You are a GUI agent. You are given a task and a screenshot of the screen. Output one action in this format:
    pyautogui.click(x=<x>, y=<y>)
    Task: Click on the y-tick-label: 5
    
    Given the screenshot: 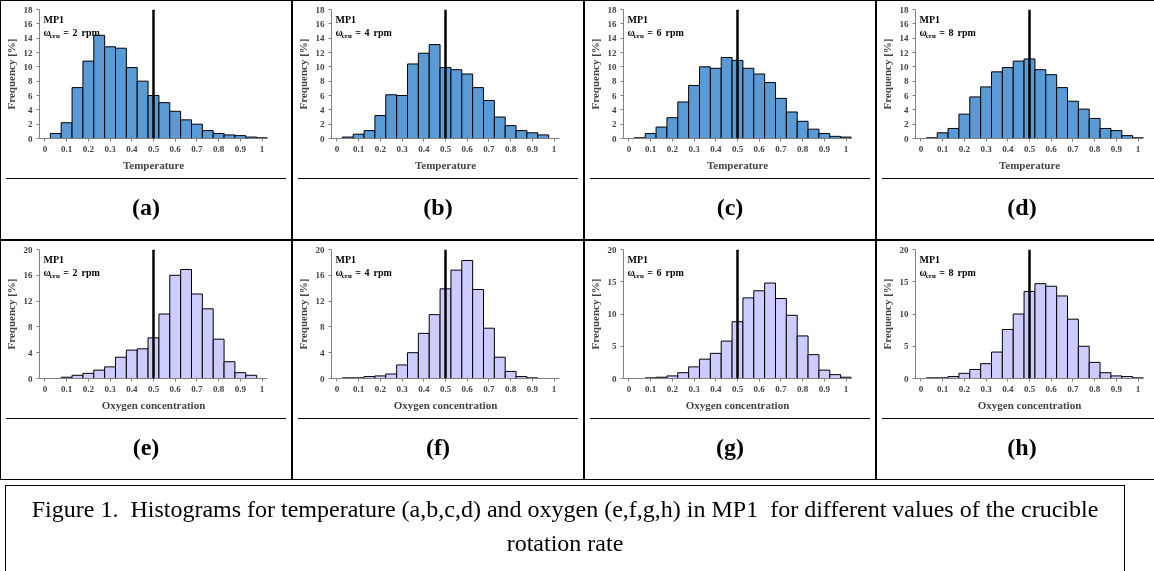 What is the action you would take?
    pyautogui.click(x=906, y=346)
    